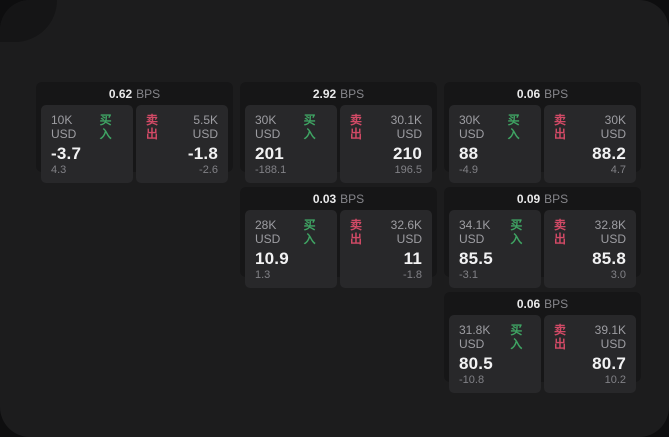  What do you see at coordinates (205, 127) in the screenshot?
I see `sell-amount: 5.5K USD` at bounding box center [205, 127].